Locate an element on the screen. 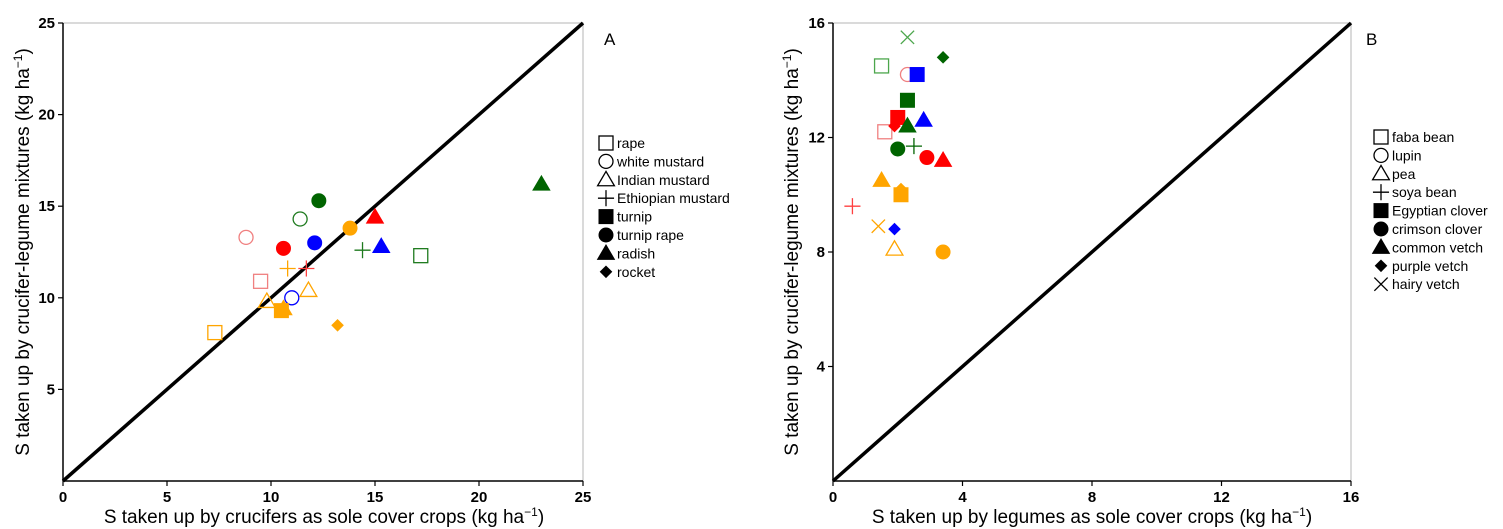  legend-item: hairy vetch is located at coordinates (1416, 284).